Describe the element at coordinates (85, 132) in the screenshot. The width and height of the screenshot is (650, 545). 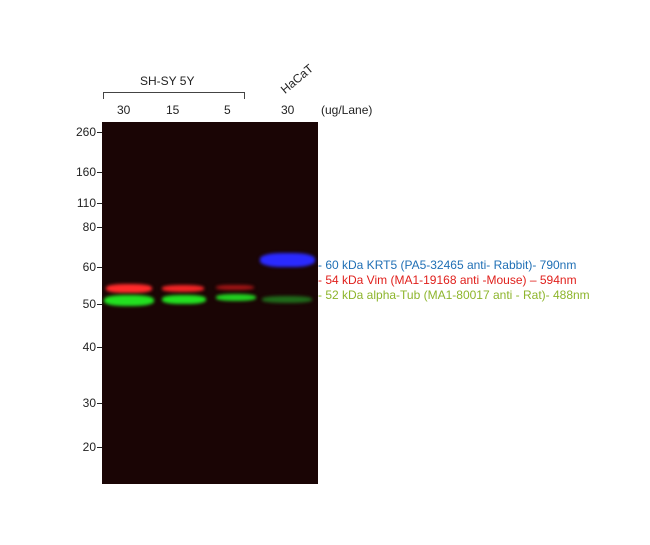
I see `mw-marker-label: 260` at that location.